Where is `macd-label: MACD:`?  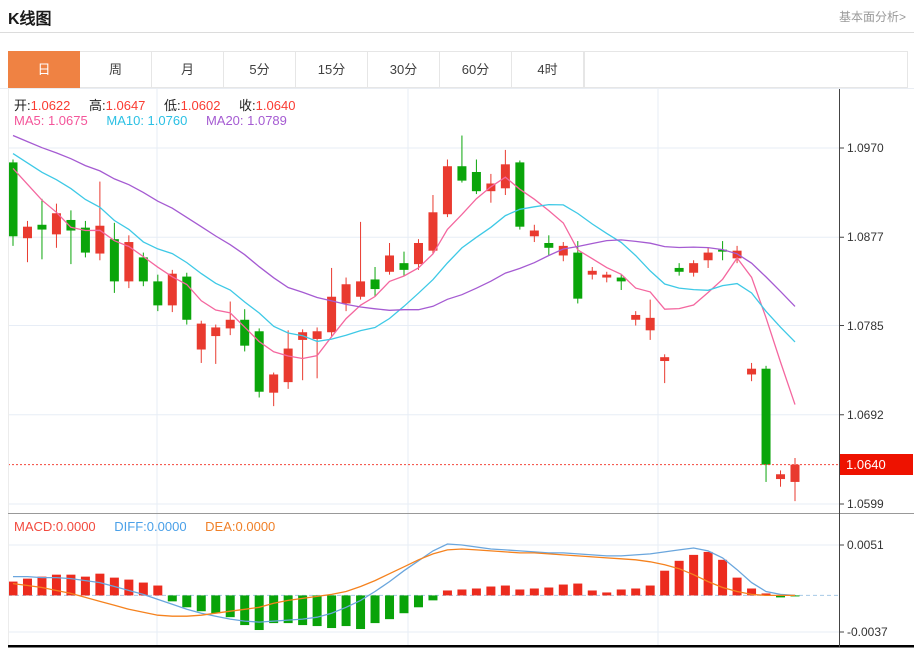 macd-label: MACD: is located at coordinates (35, 526).